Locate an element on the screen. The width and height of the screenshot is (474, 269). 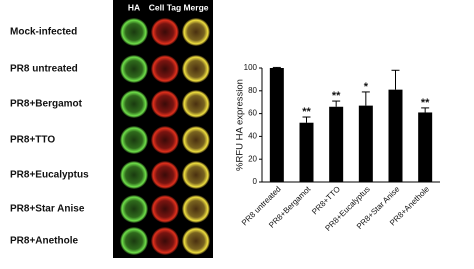
row-label: PR8 untreated is located at coordinates (44, 69).